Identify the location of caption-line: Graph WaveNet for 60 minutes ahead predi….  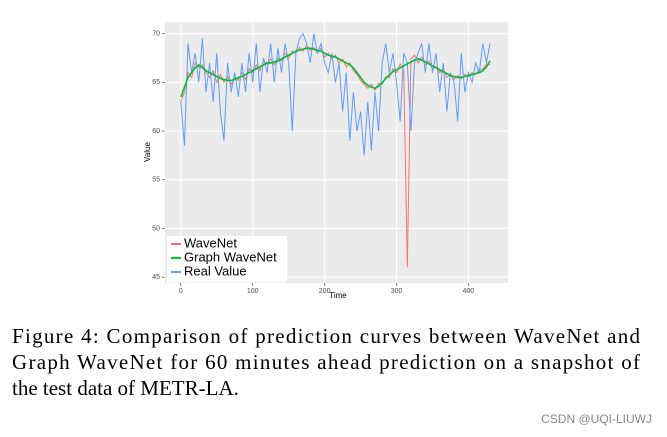
(326, 362).